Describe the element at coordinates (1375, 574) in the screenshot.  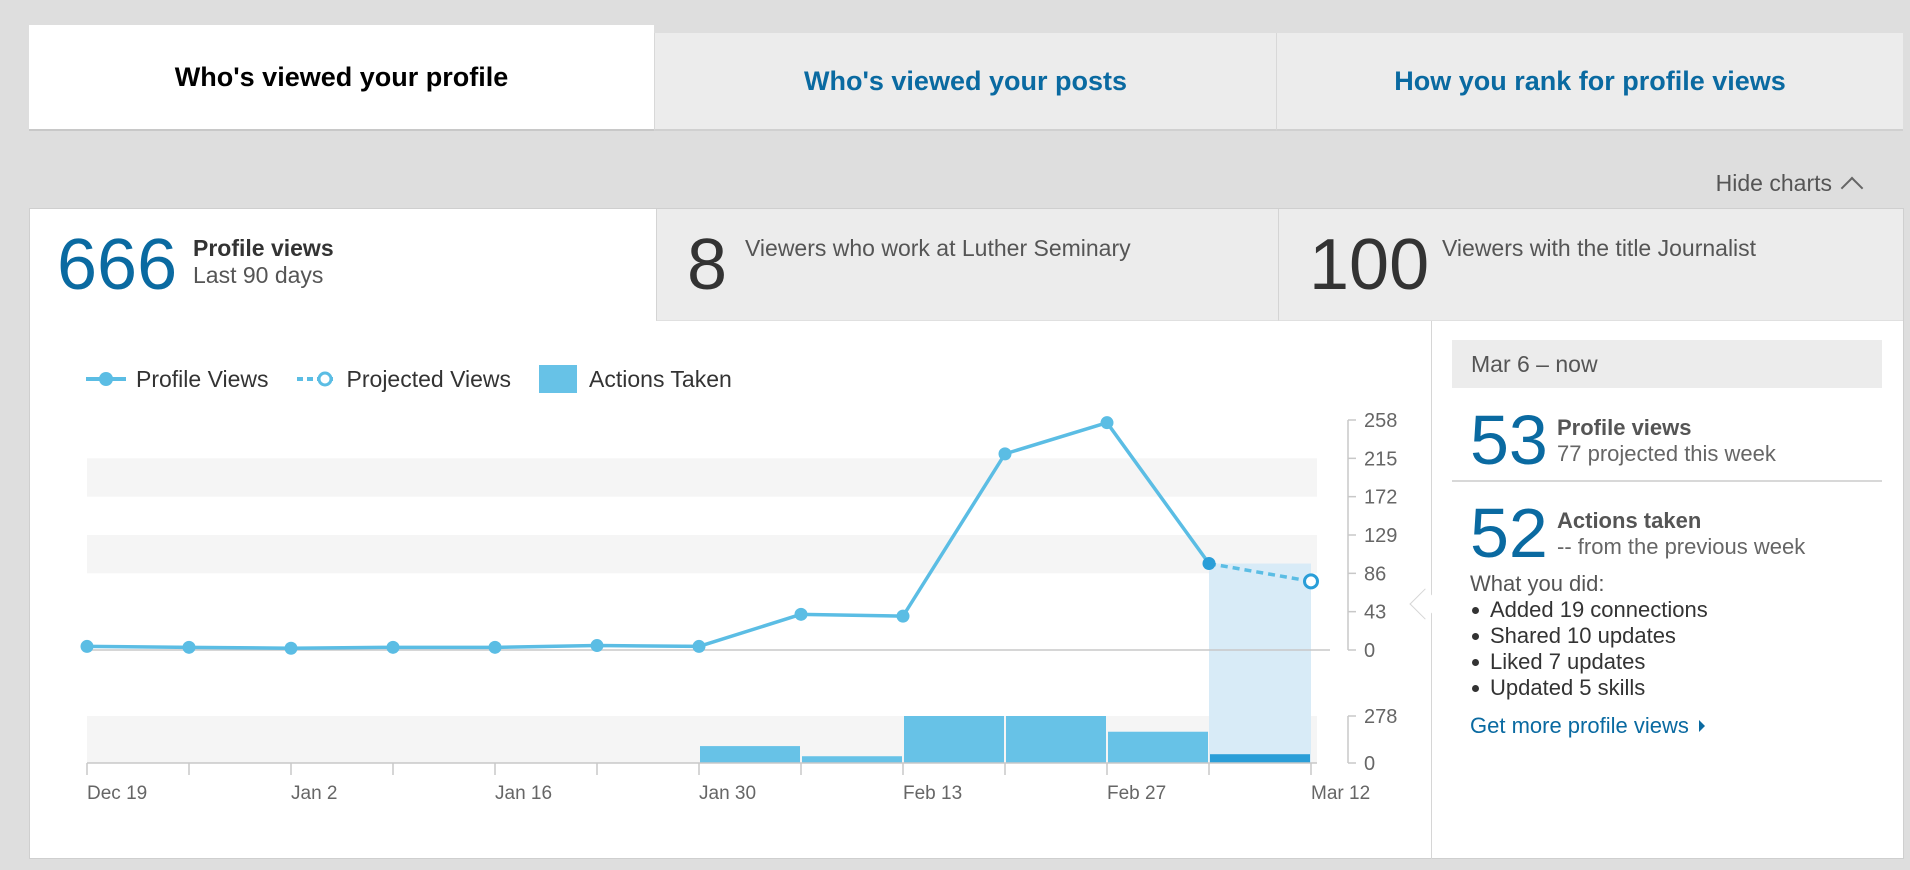
I see `y-tick-label: 86` at that location.